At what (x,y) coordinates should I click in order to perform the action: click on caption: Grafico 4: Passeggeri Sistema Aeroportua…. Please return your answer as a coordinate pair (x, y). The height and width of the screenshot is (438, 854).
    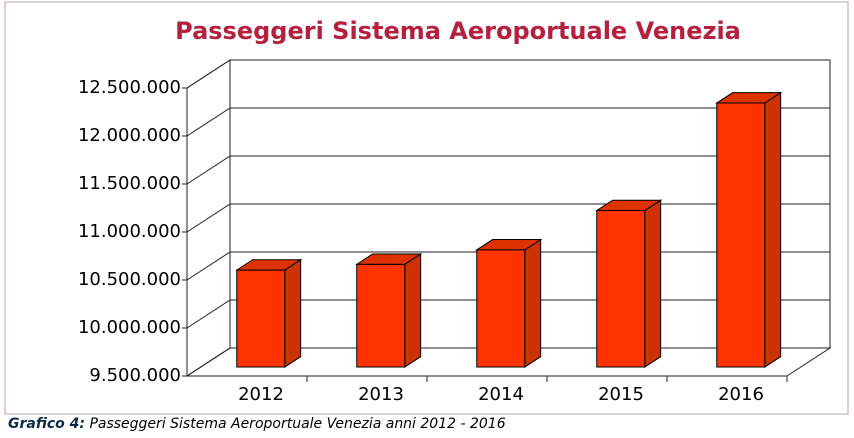
    Looking at the image, I should click on (257, 424).